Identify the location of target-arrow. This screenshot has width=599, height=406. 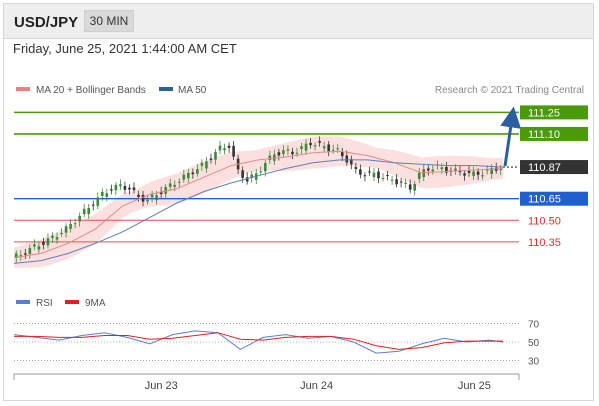
(511, 136).